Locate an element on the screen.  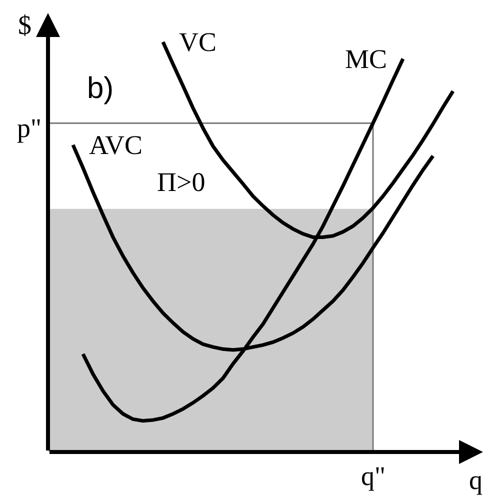
text: q" is located at coordinates (373, 476).